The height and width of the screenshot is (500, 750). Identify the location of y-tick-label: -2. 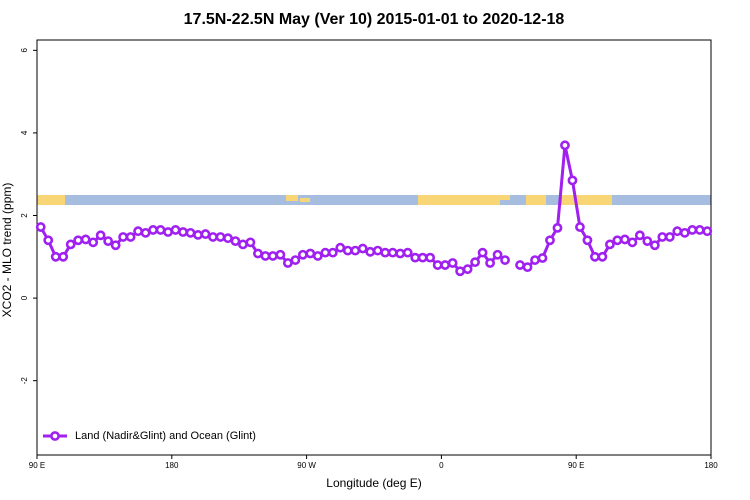
(24, 381).